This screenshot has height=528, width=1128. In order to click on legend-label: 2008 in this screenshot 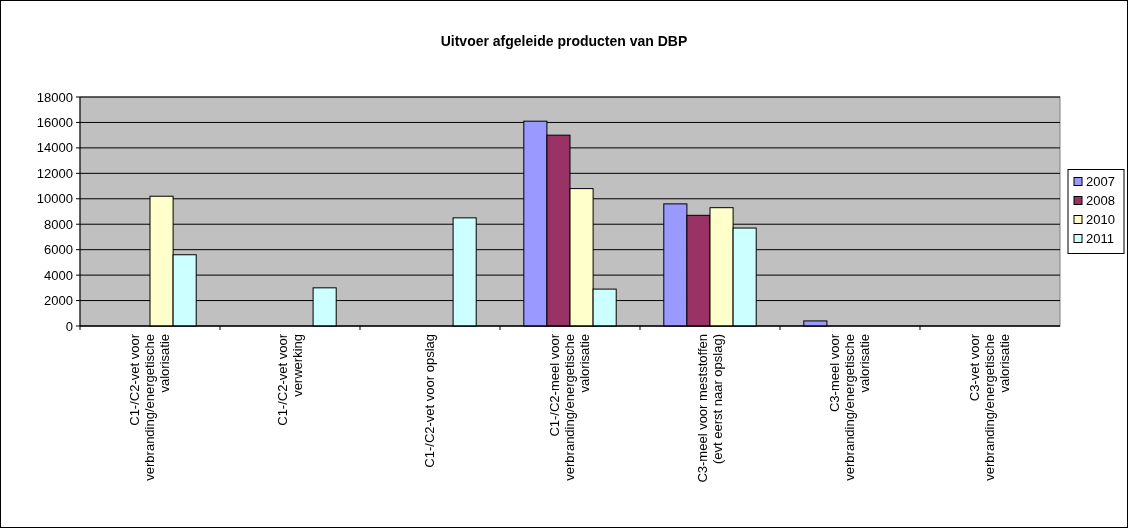, I will do `click(1100, 201)`.